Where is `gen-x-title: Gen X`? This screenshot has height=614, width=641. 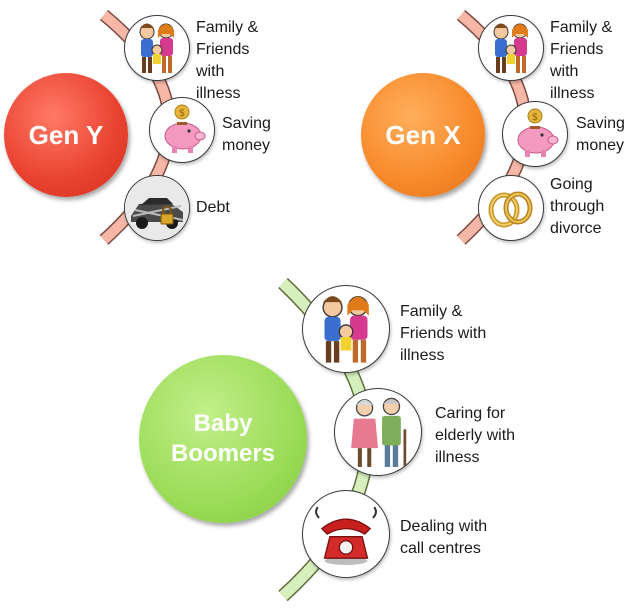
gen-x-title: Gen X is located at coordinates (423, 134).